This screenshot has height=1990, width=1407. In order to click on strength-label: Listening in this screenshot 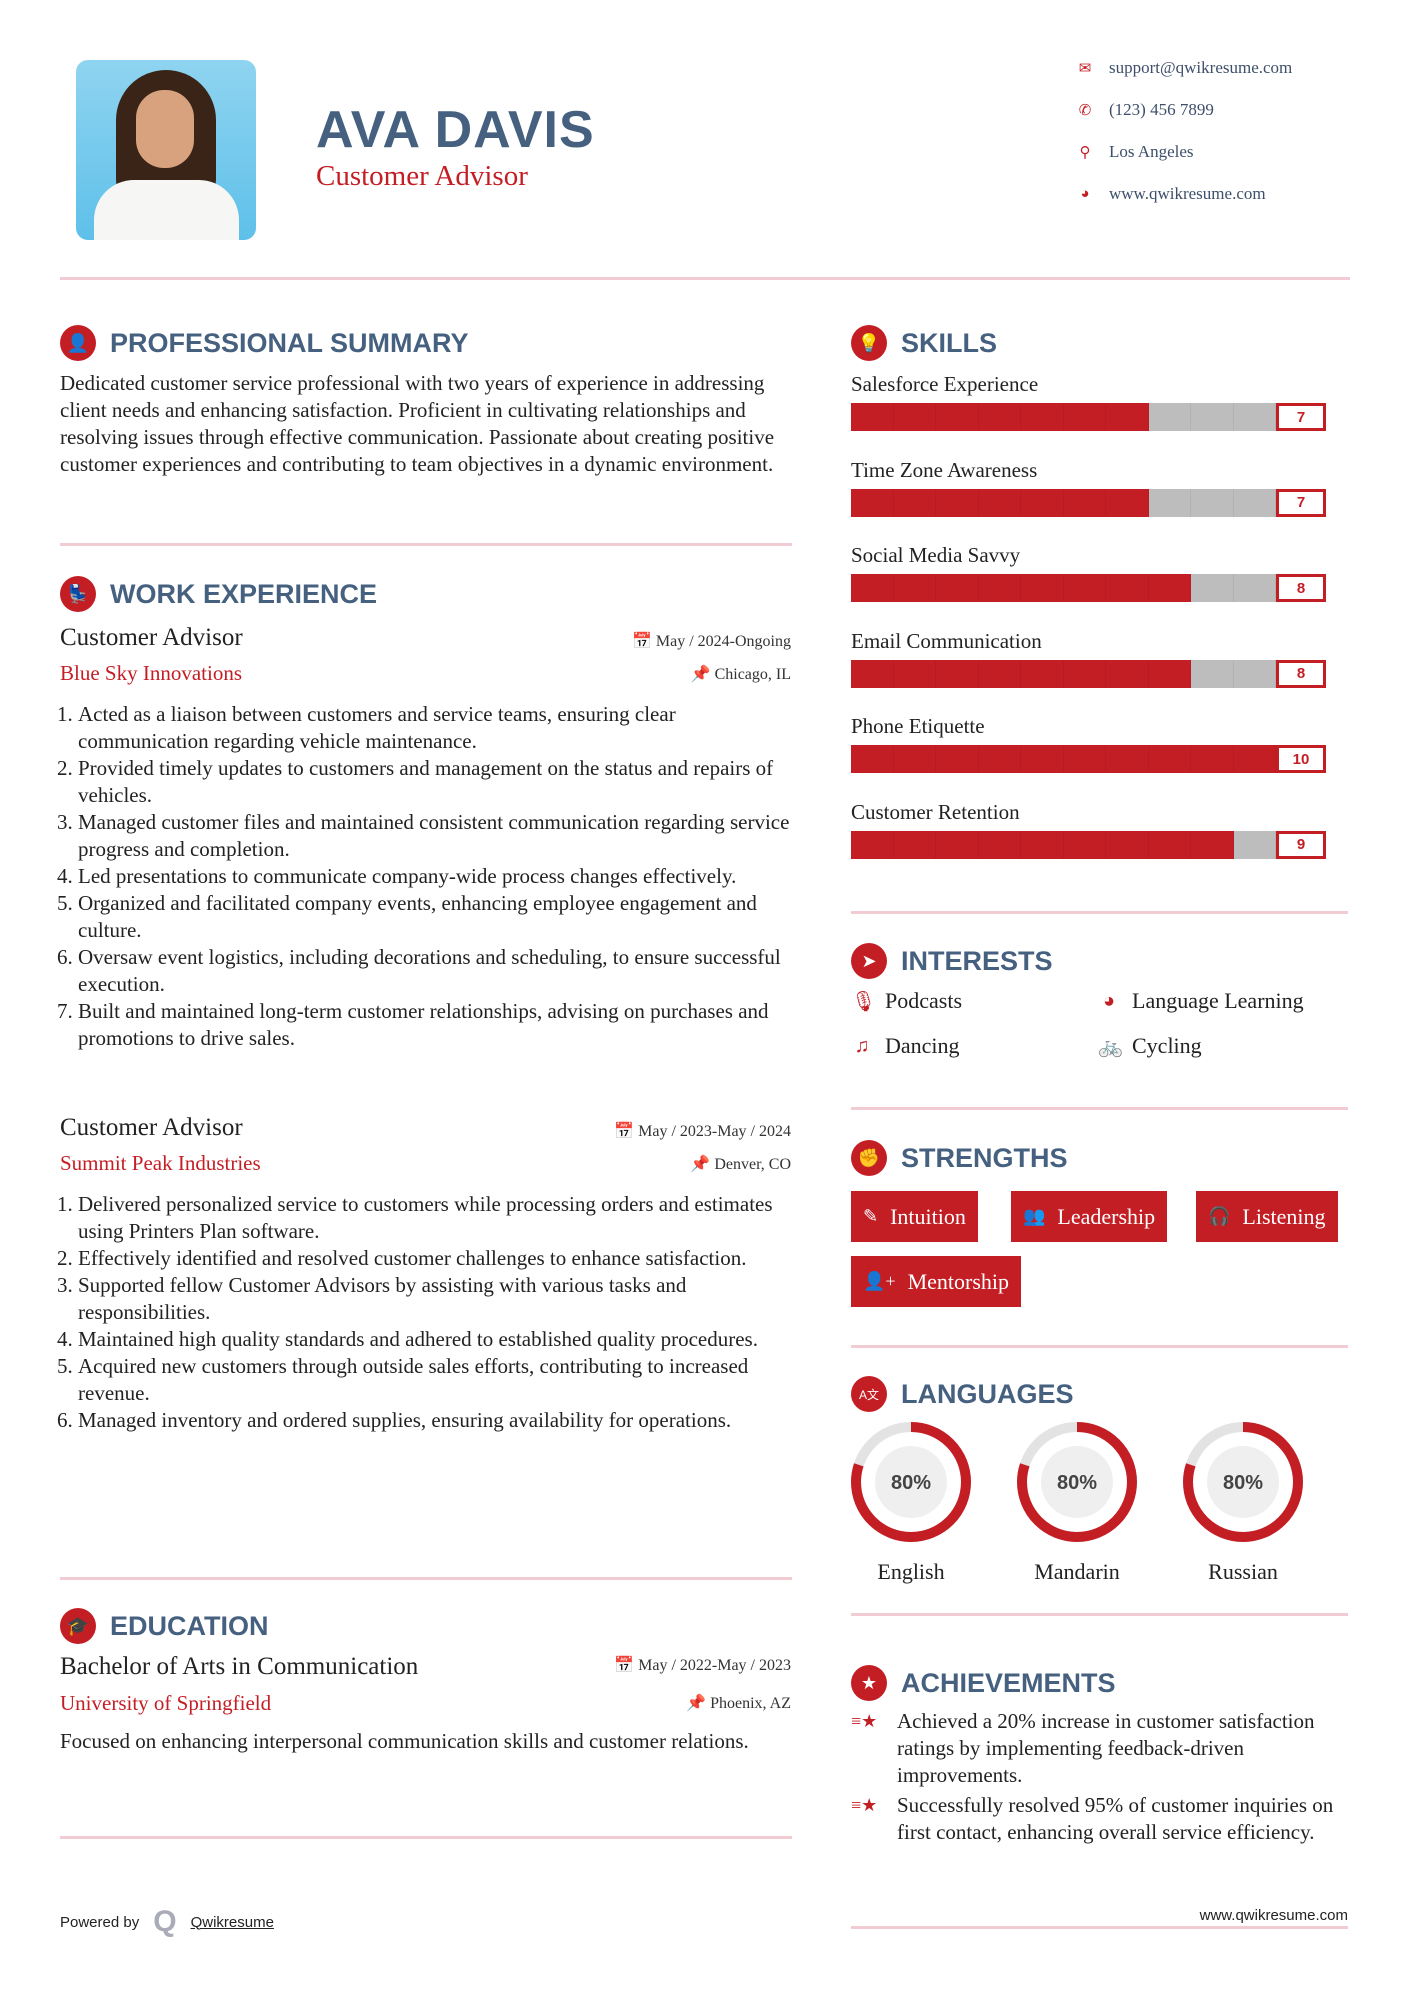, I will do `click(1284, 1216)`.